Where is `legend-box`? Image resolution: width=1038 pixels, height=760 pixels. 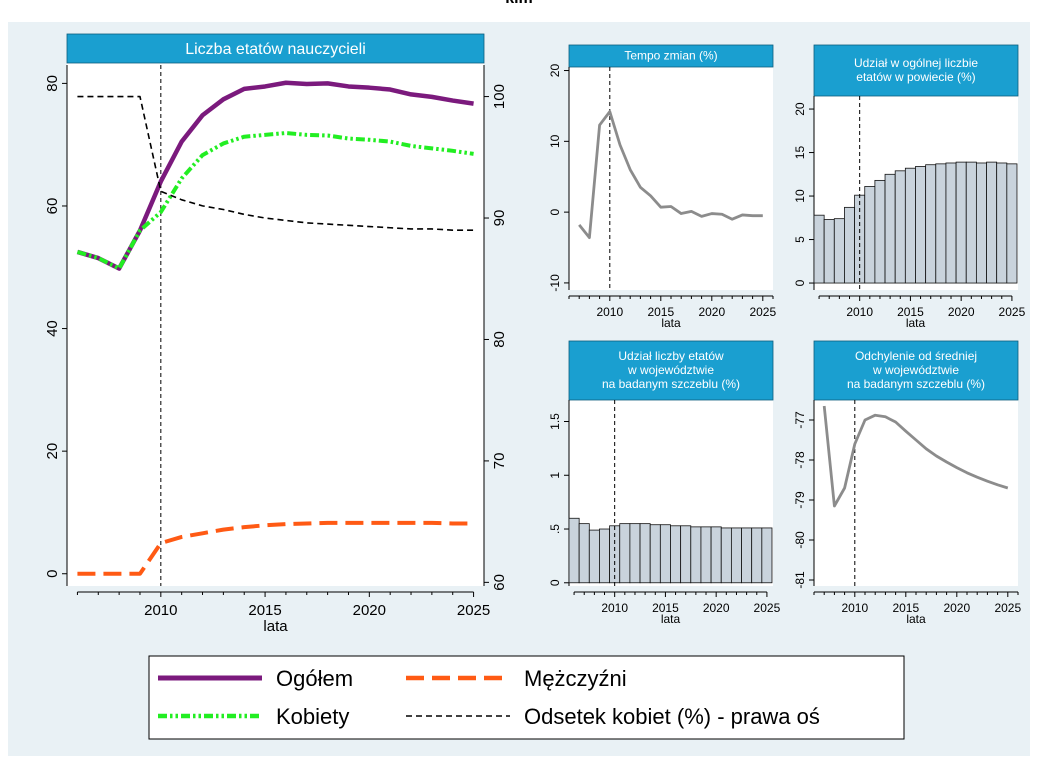
legend-box is located at coordinates (526, 697).